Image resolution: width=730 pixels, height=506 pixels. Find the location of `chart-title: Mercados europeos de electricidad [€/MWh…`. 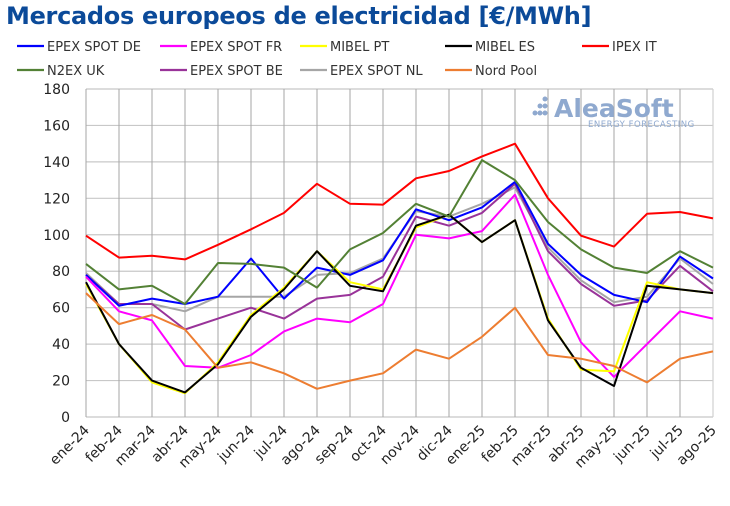

chart-title: Mercados europeos de electricidad [€/MWh… is located at coordinates (299, 16).